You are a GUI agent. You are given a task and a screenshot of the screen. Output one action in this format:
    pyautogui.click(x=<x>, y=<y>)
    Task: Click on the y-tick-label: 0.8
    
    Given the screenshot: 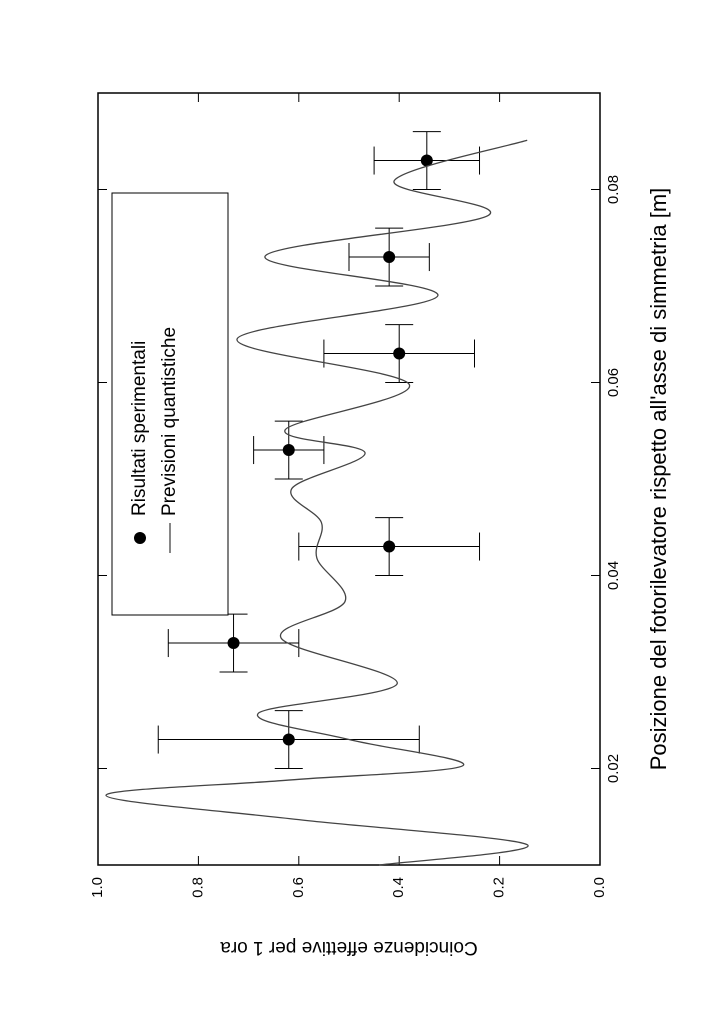 What is the action you would take?
    pyautogui.click(x=197, y=887)
    